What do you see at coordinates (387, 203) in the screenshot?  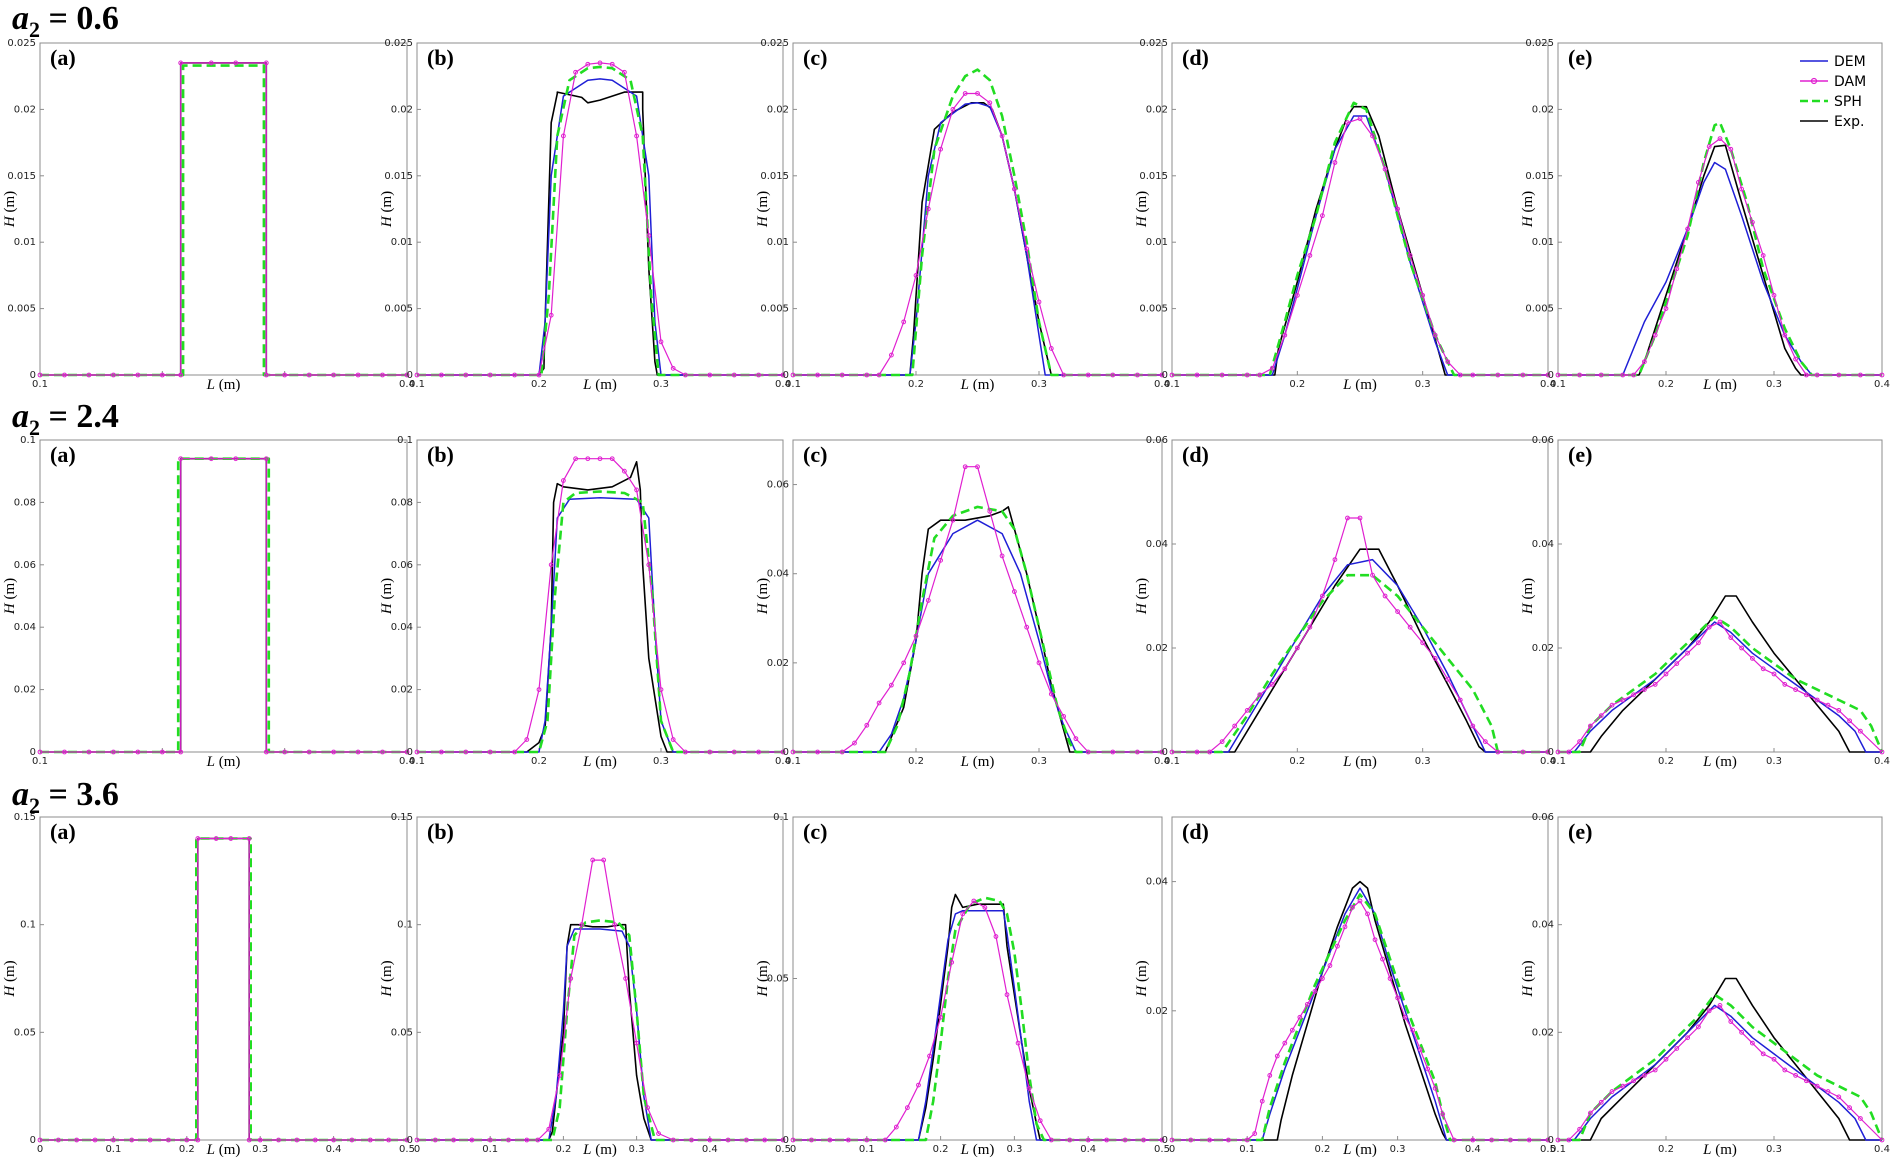 I see `y-axis-label-unit: (m)` at bounding box center [387, 203].